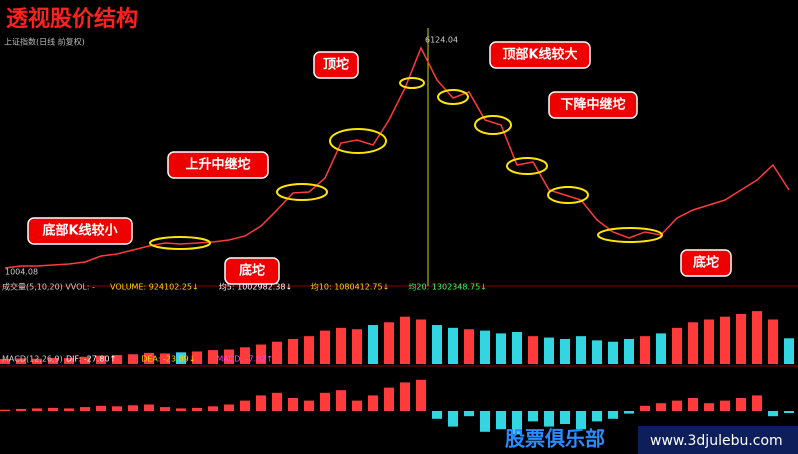  I want to click on watermark-url: www.3djulebu.com, so click(716, 441).